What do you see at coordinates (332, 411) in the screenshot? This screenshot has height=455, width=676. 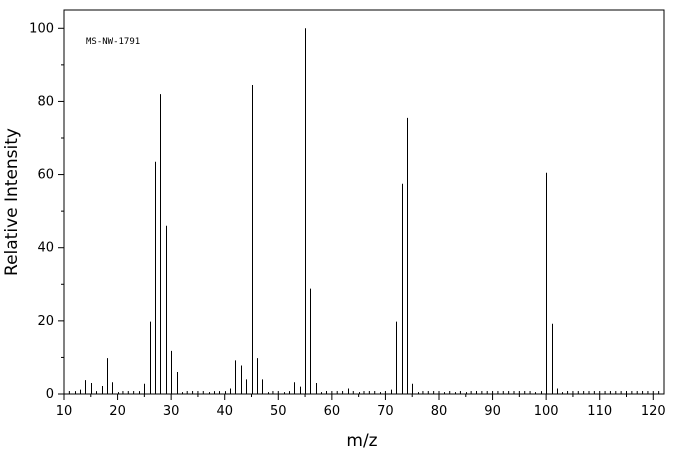 I see `x-tick-label: 60` at bounding box center [332, 411].